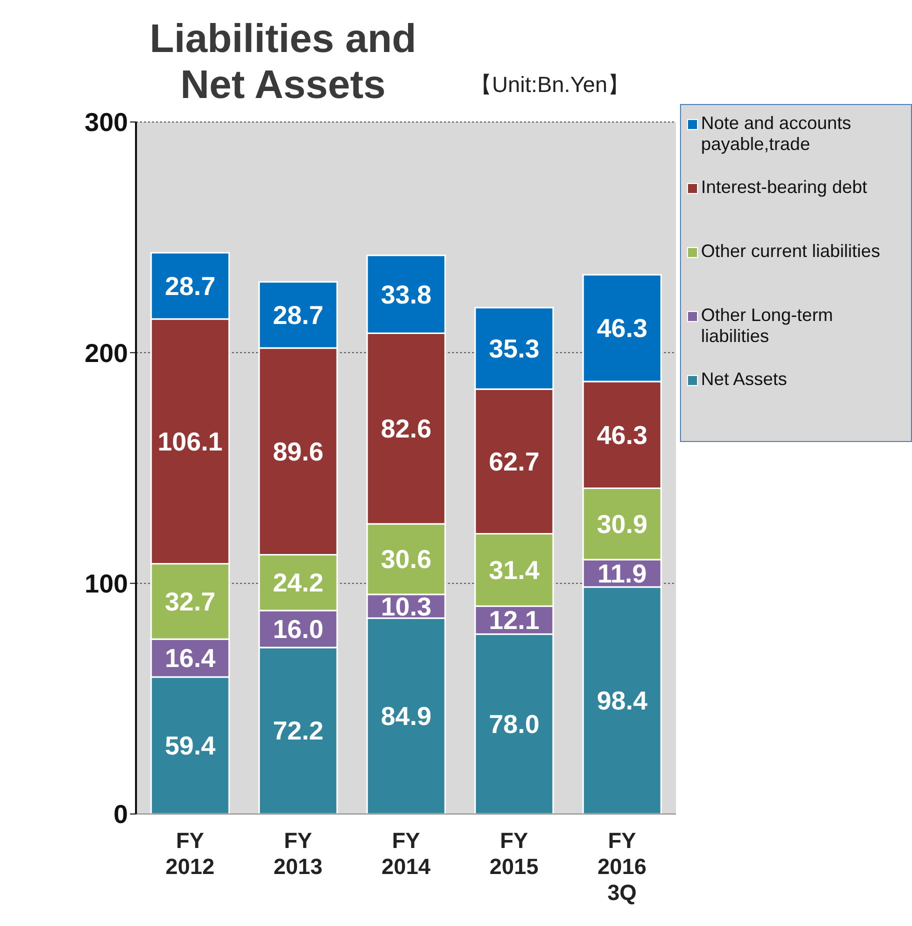 This screenshot has width=912, height=926. Describe the element at coordinates (514, 348) in the screenshot. I see `data-label: 35.3` at that location.